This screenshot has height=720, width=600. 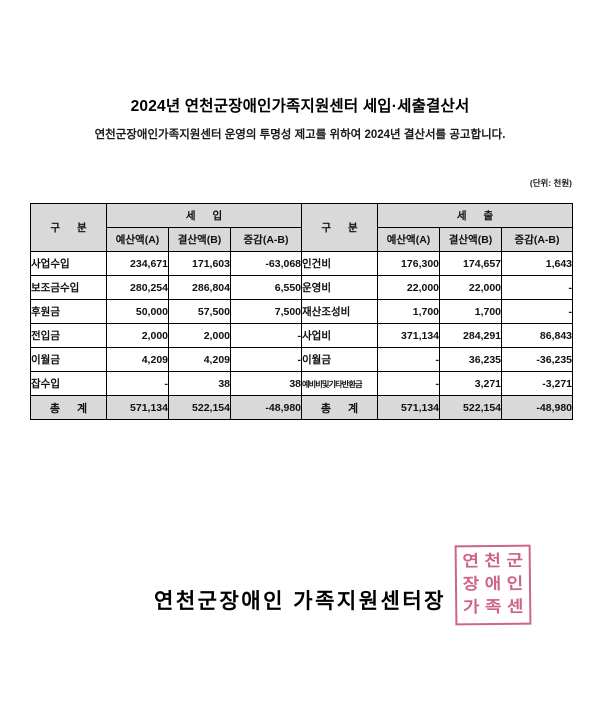 What do you see at coordinates (340, 311) in the screenshot?
I see `expense-label: 재산조성비` at bounding box center [340, 311].